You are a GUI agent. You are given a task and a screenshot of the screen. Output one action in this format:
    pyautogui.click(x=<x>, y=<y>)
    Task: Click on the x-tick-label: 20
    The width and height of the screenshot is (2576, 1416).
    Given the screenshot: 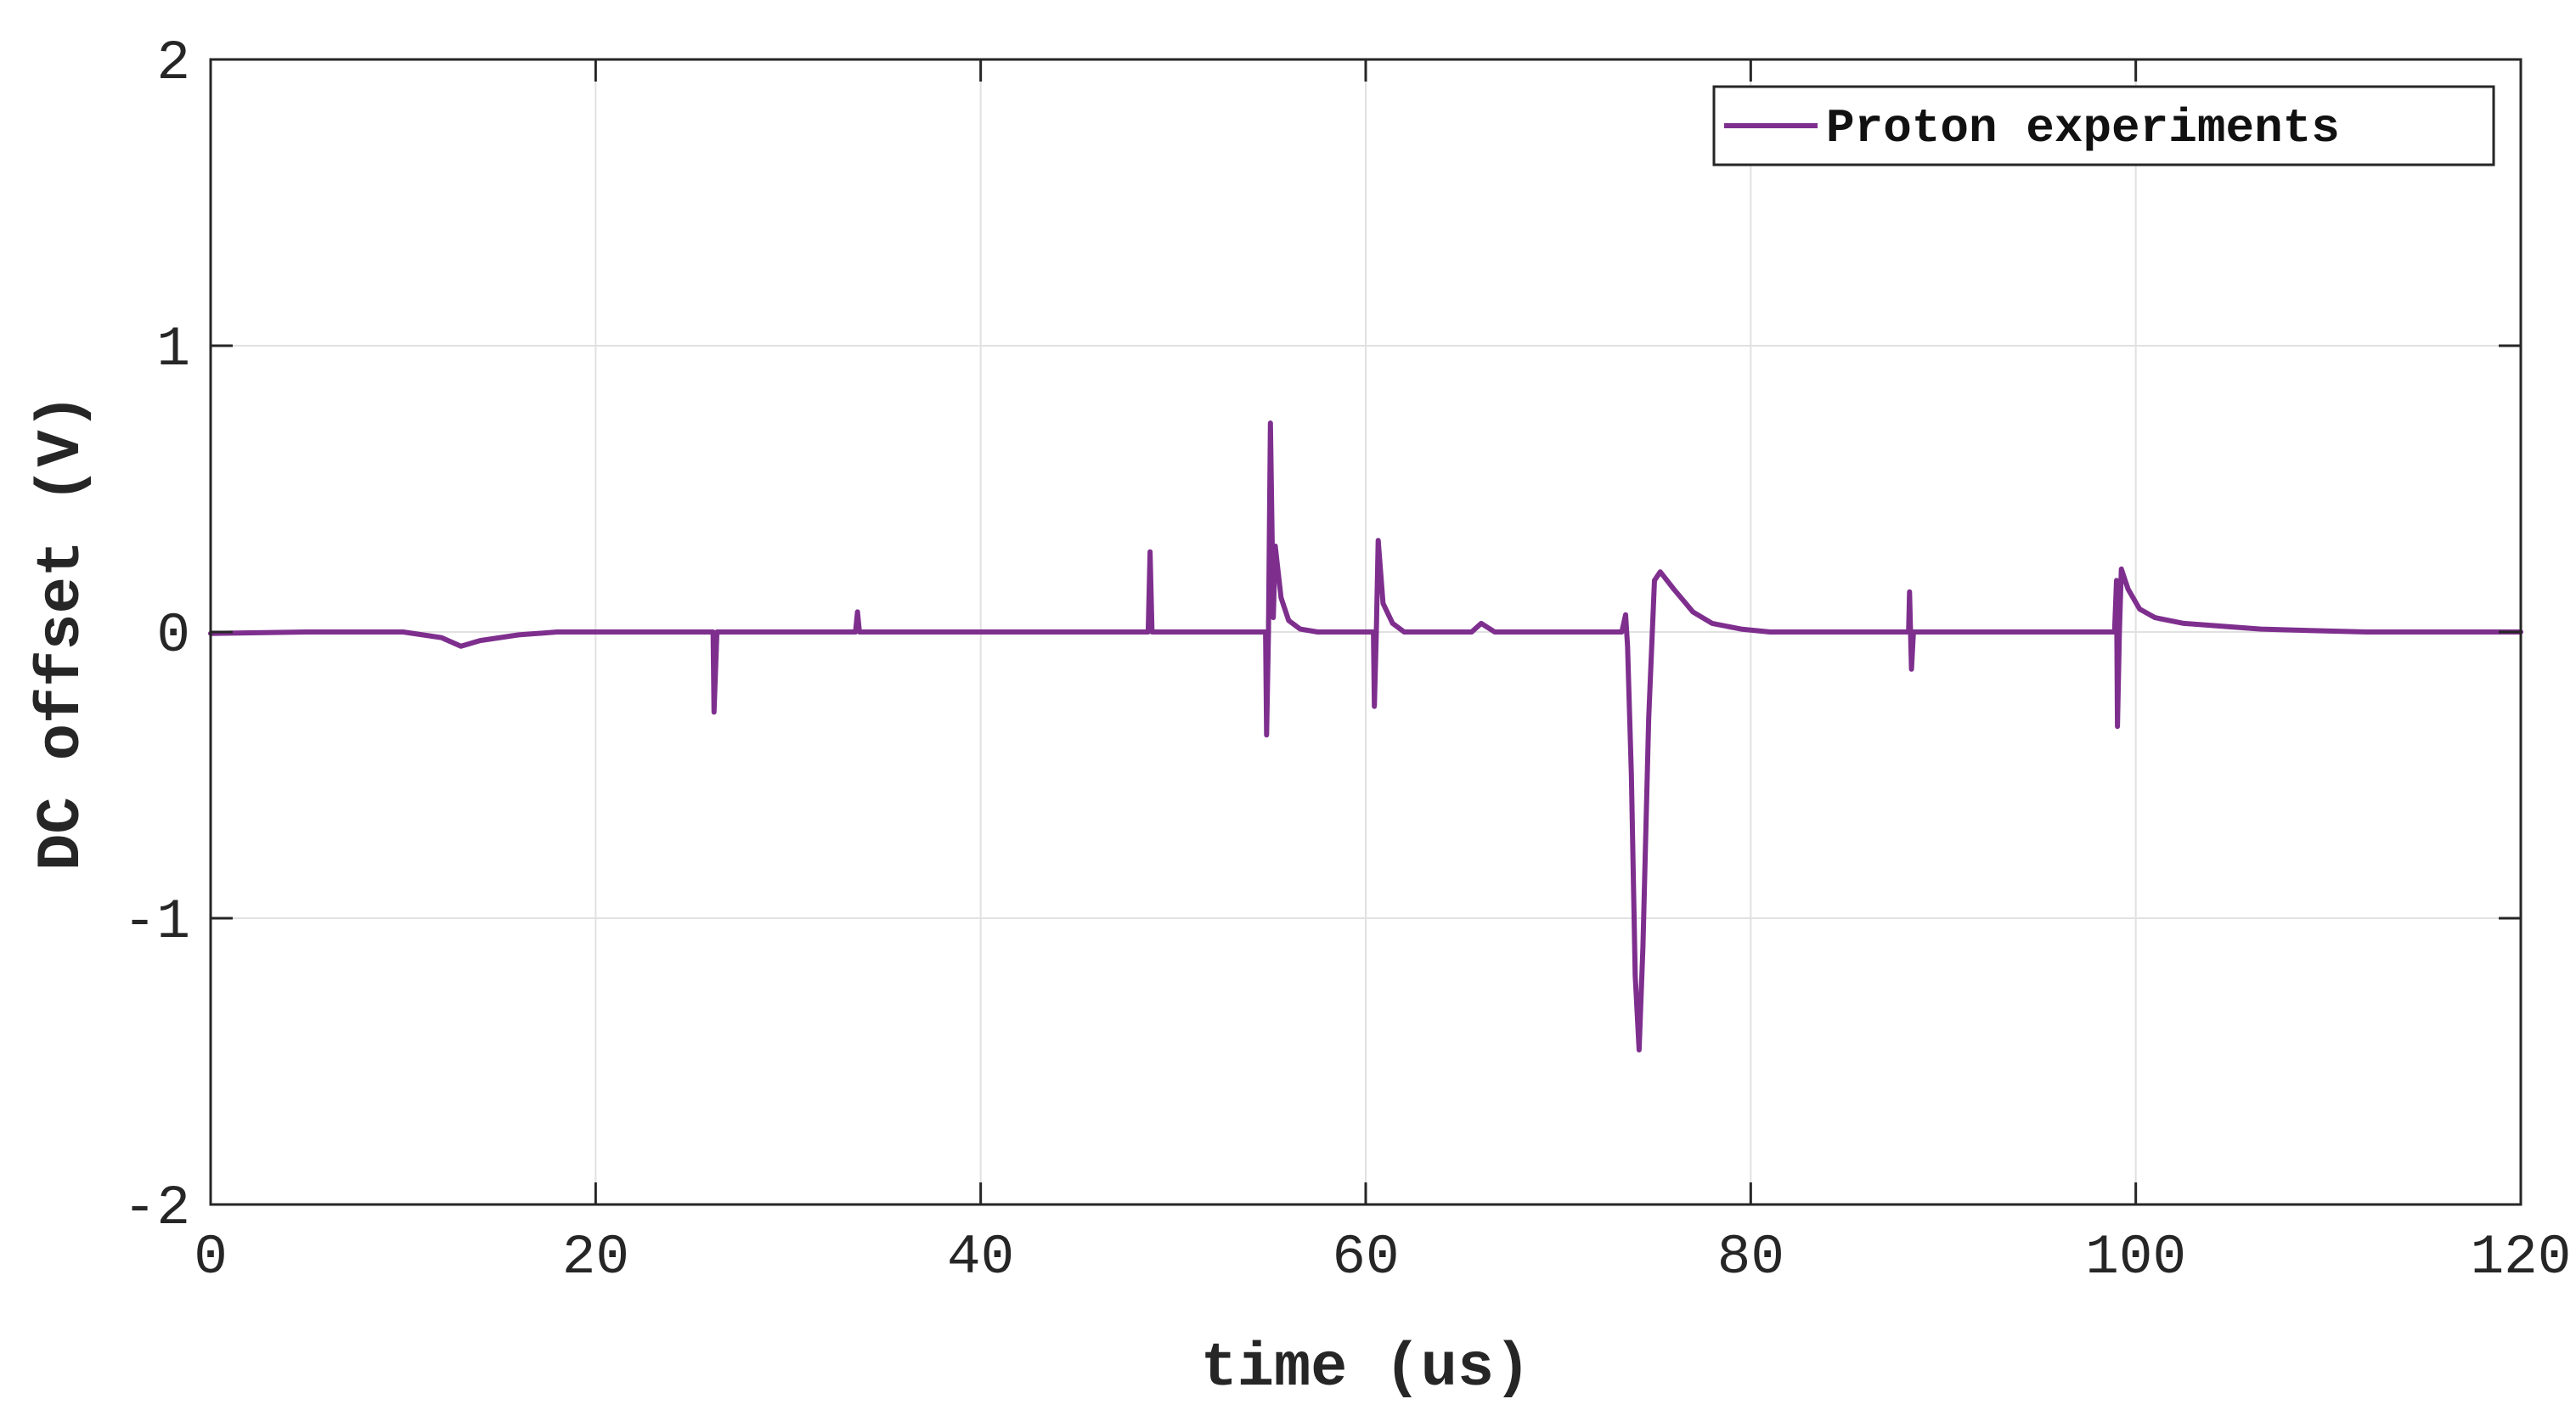 What is the action you would take?
    pyautogui.click(x=595, y=1257)
    